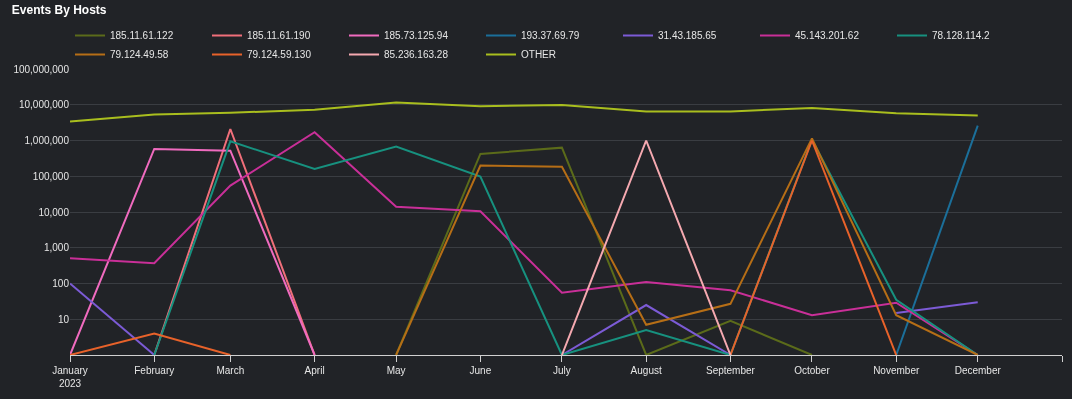 The height and width of the screenshot is (399, 1072). I want to click on legend-label: 79.124.49.58, so click(139, 55).